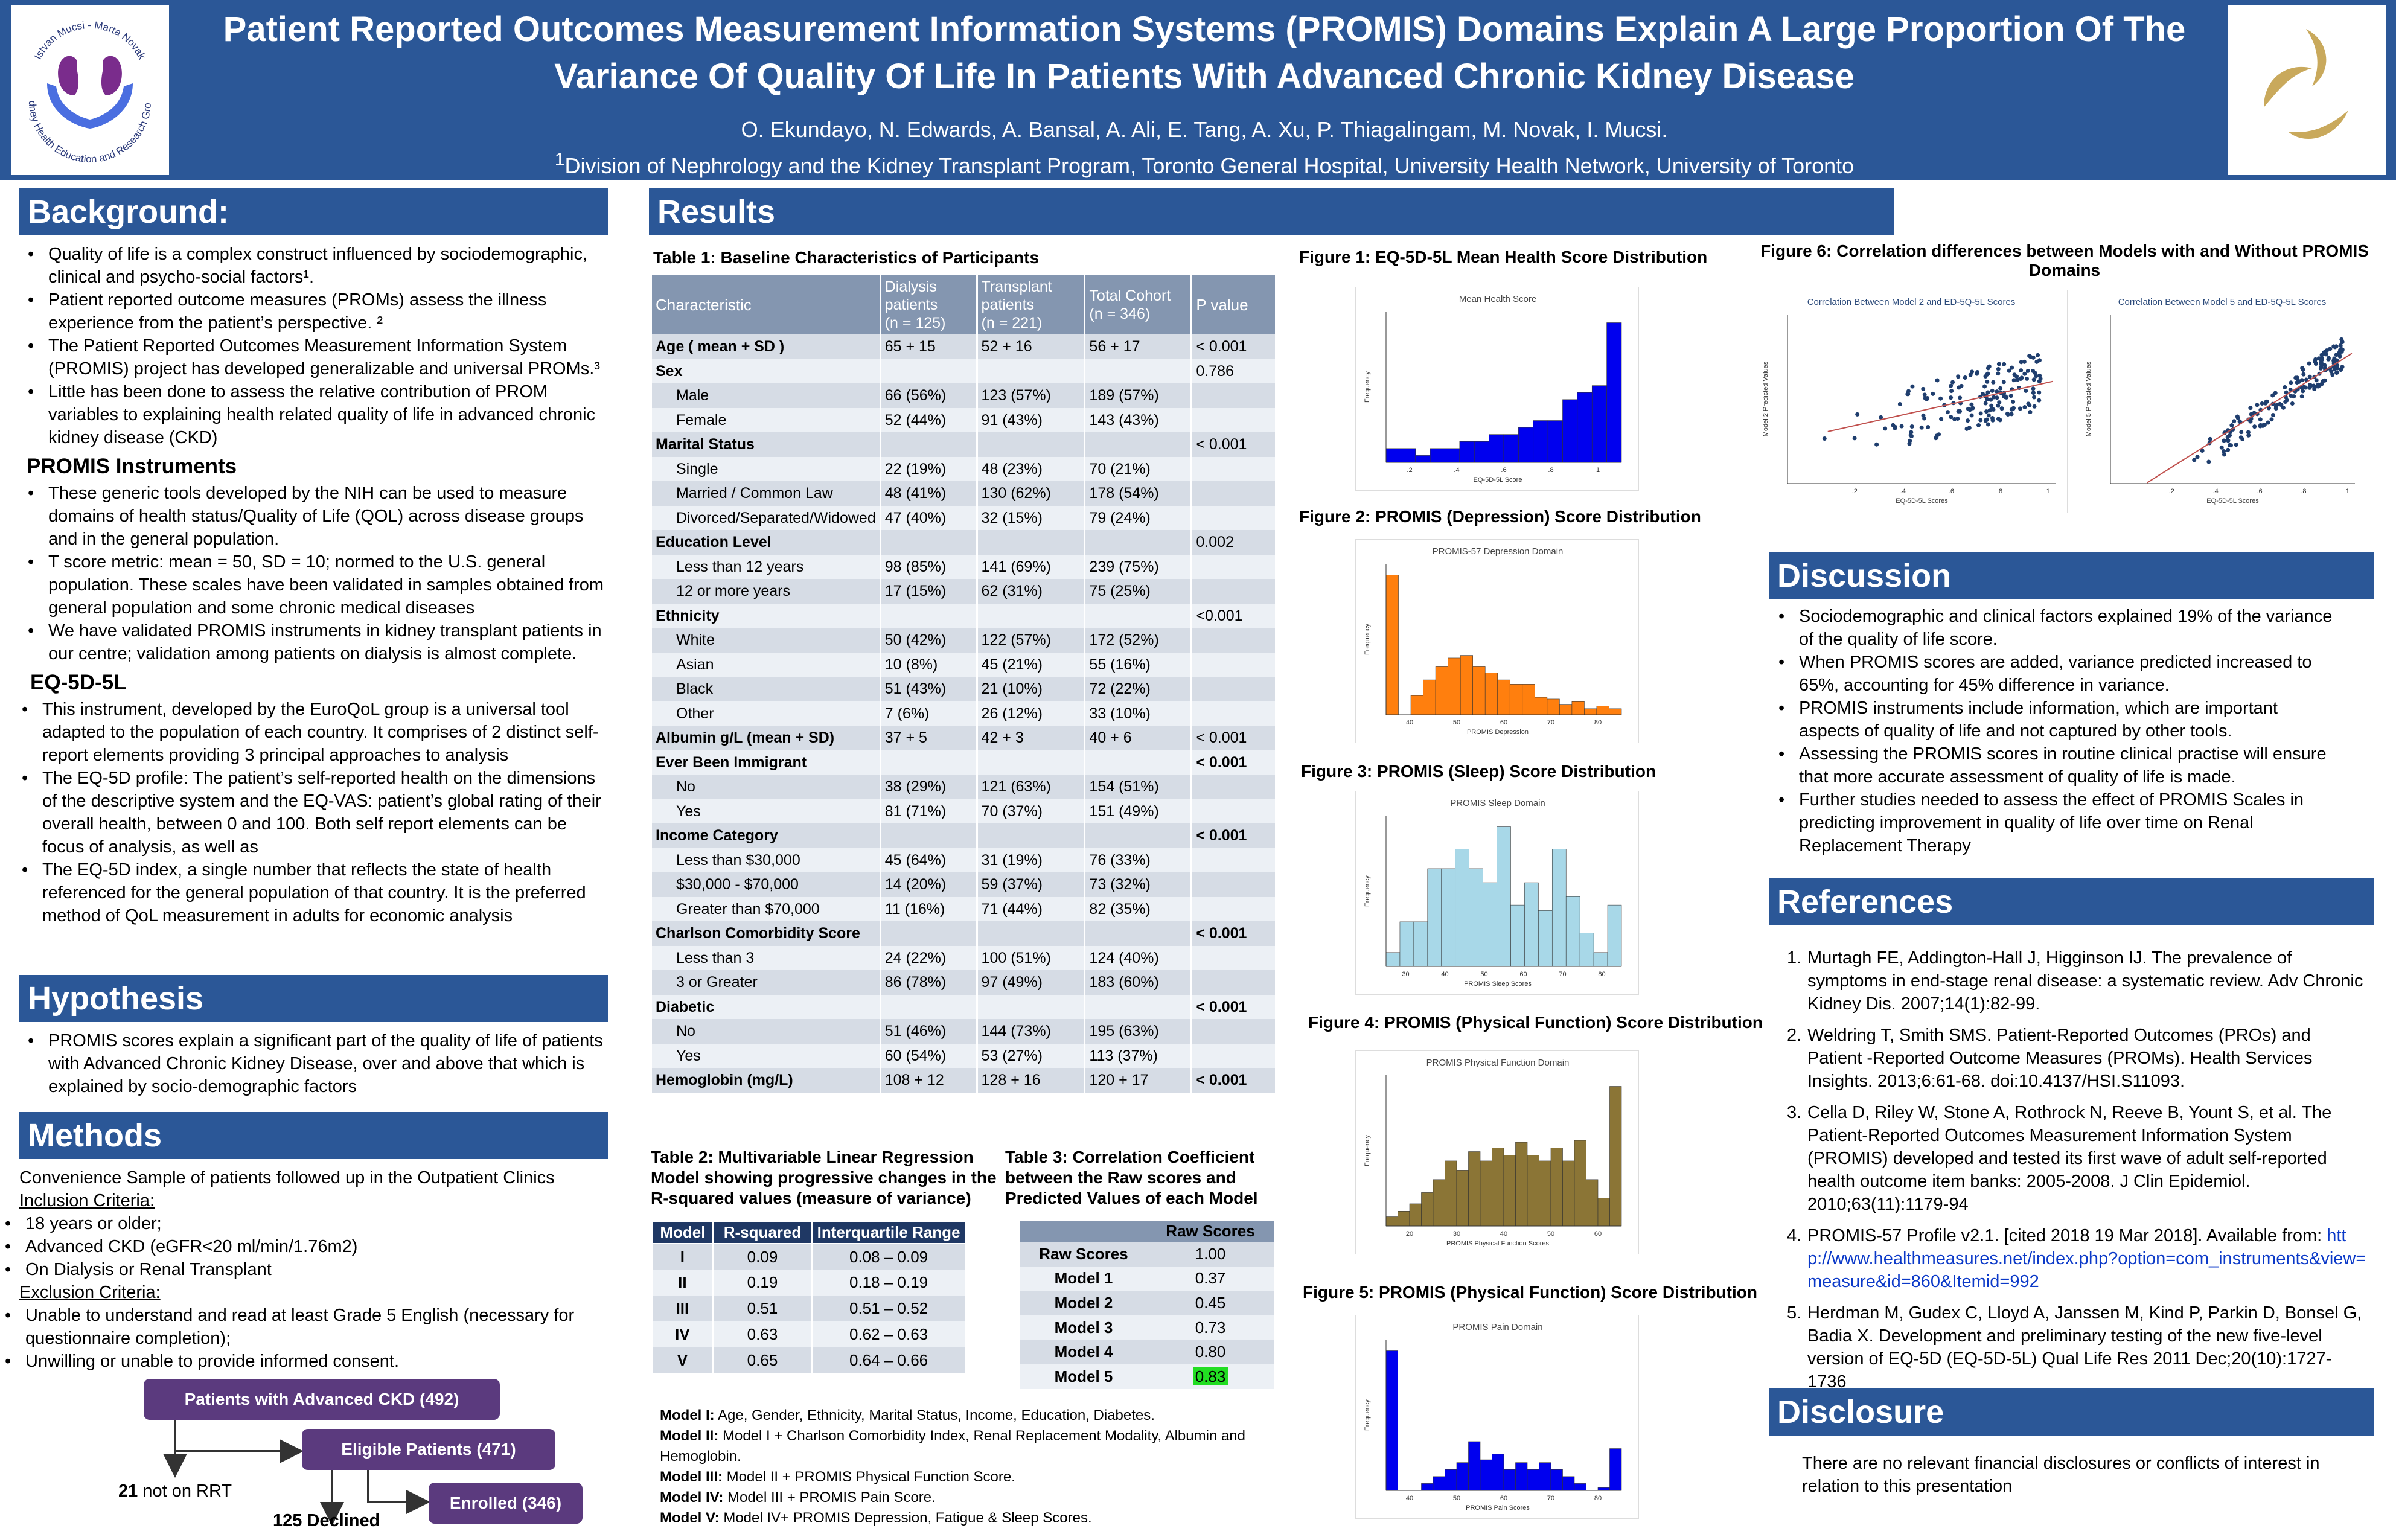 The height and width of the screenshot is (1540, 2396). Describe the element at coordinates (2171, 491) in the screenshot. I see `x-tick-label: .2` at that location.